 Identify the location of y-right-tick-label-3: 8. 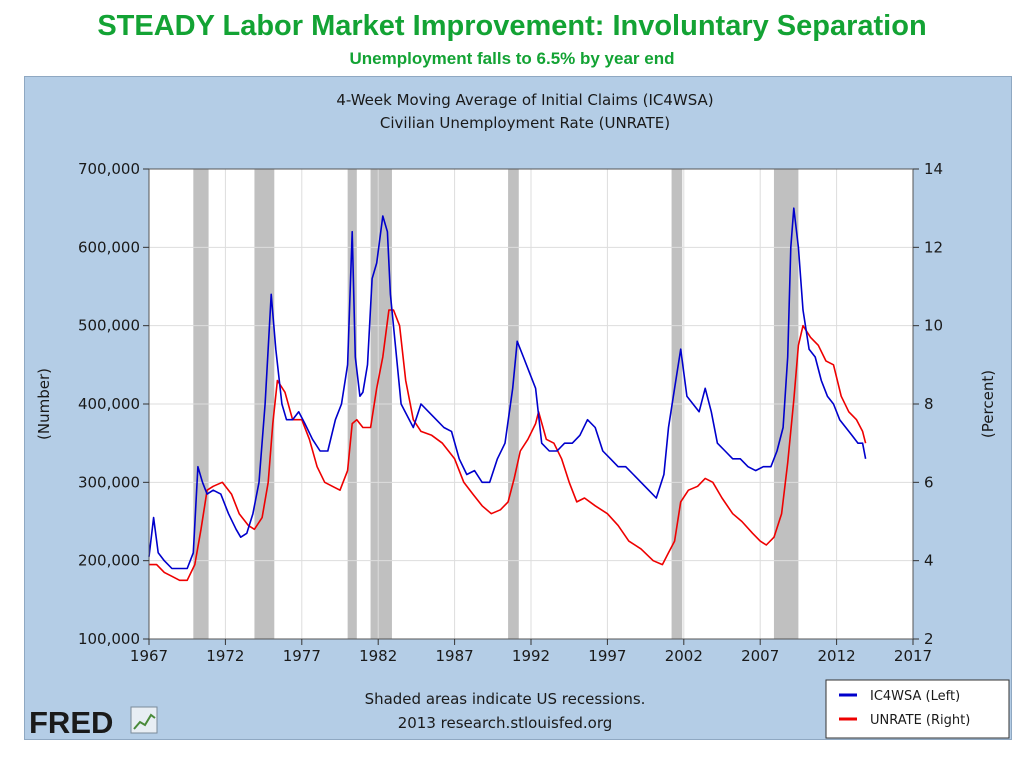
(929, 404).